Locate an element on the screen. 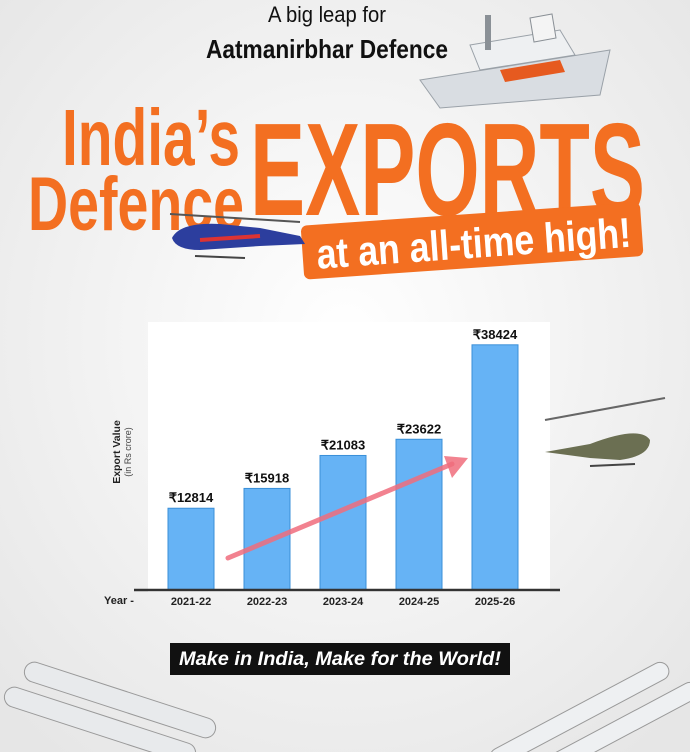 The height and width of the screenshot is (752, 690). value-label: ₹12814 is located at coordinates (191, 497).